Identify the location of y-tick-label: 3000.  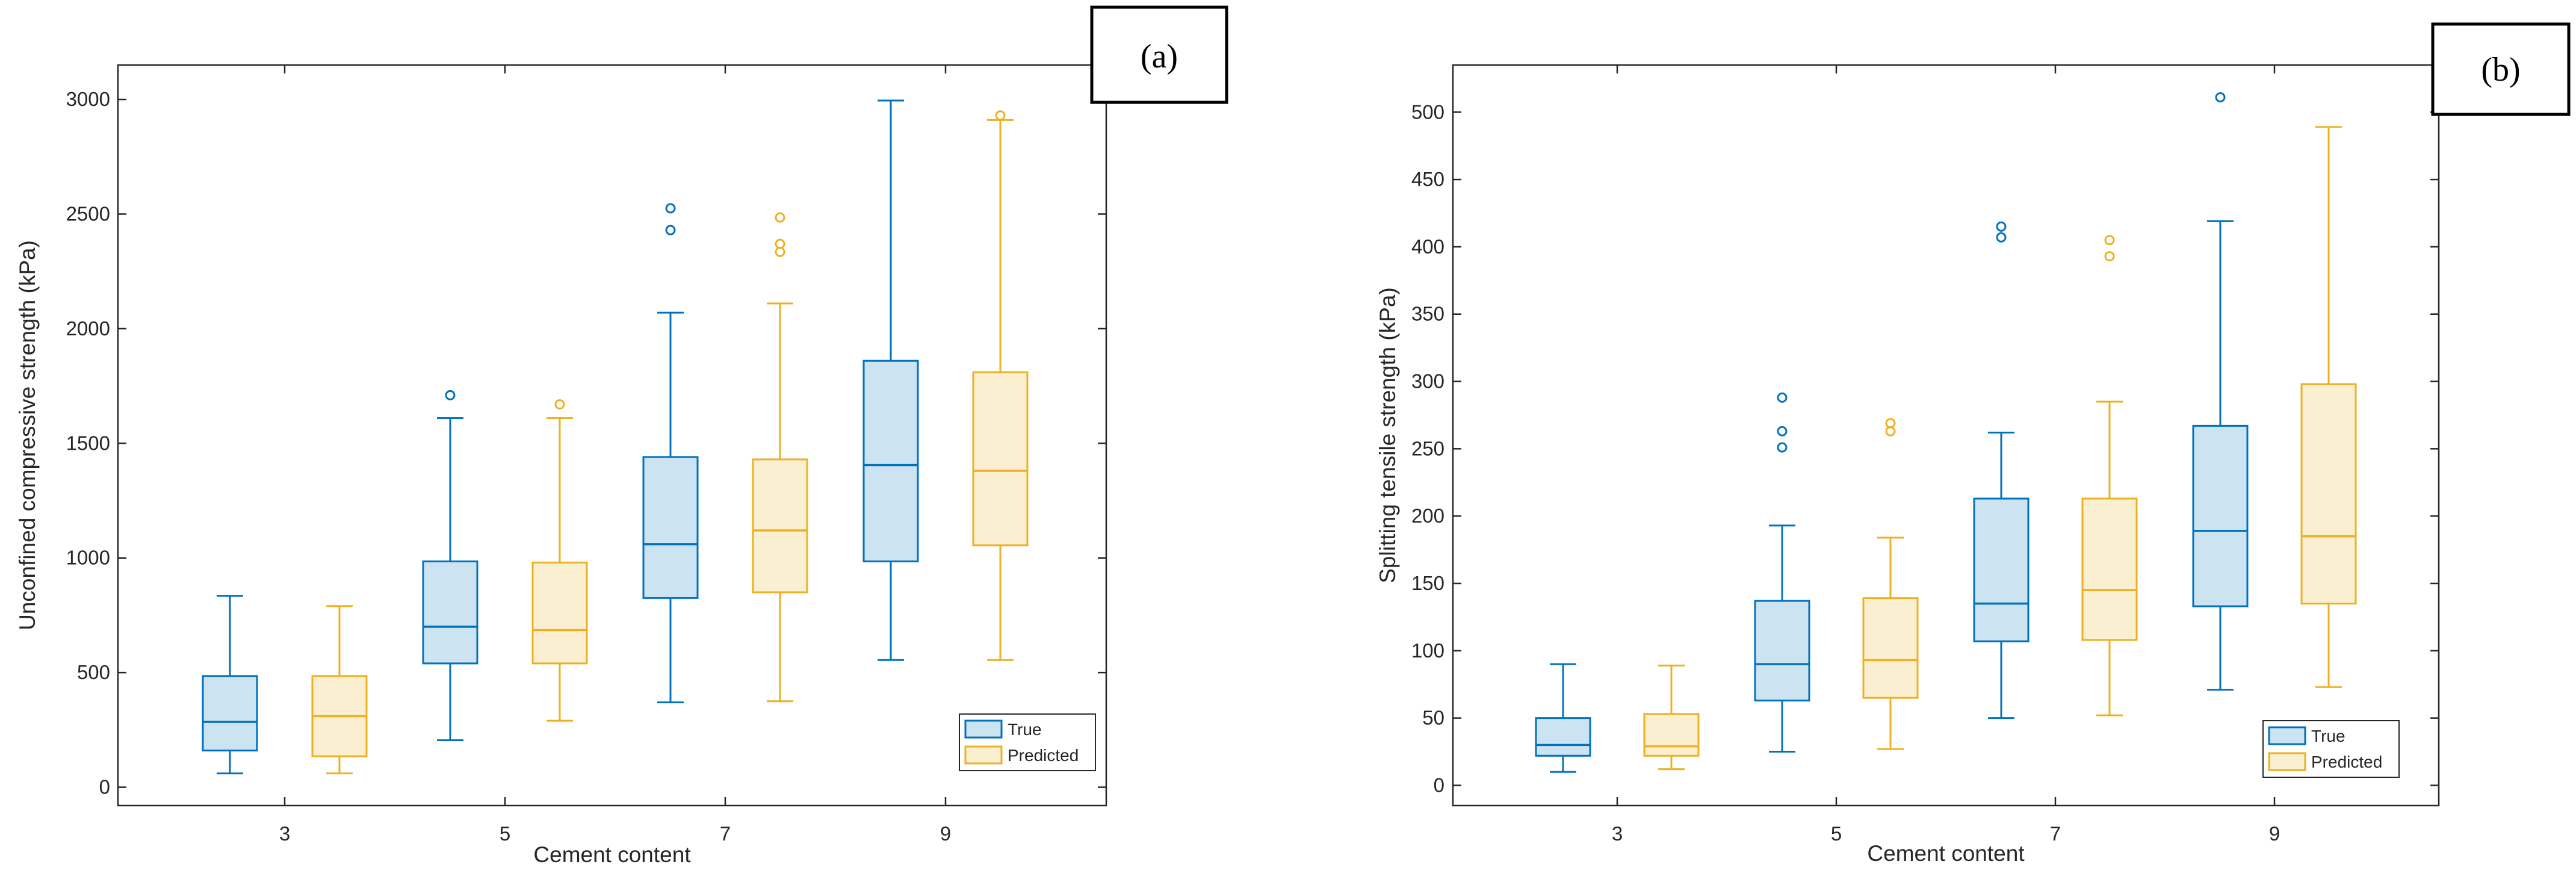
(88, 99).